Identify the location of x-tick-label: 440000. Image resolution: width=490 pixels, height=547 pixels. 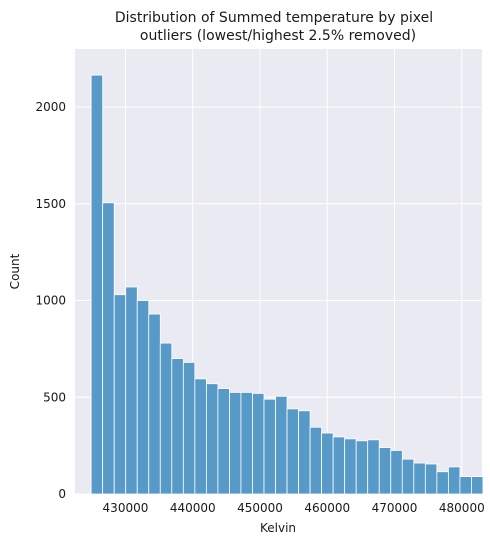
(193, 508).